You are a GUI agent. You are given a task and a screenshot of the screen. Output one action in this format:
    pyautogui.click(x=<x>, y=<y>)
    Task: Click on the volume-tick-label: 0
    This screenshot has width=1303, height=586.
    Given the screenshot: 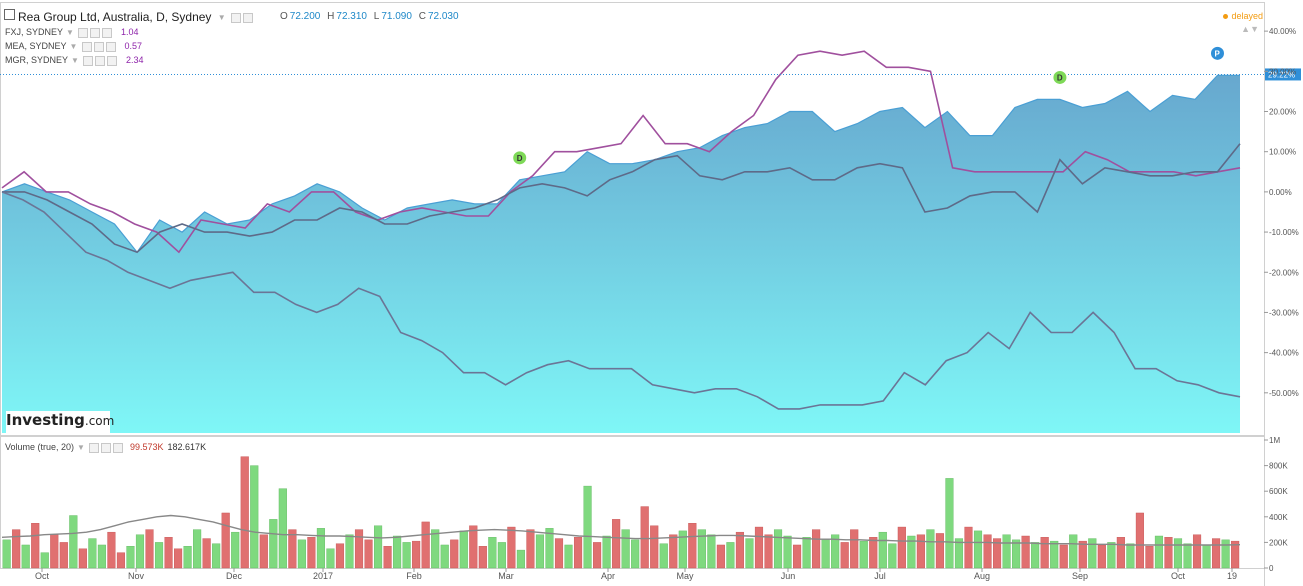 What is the action you would take?
    pyautogui.click(x=1271, y=568)
    